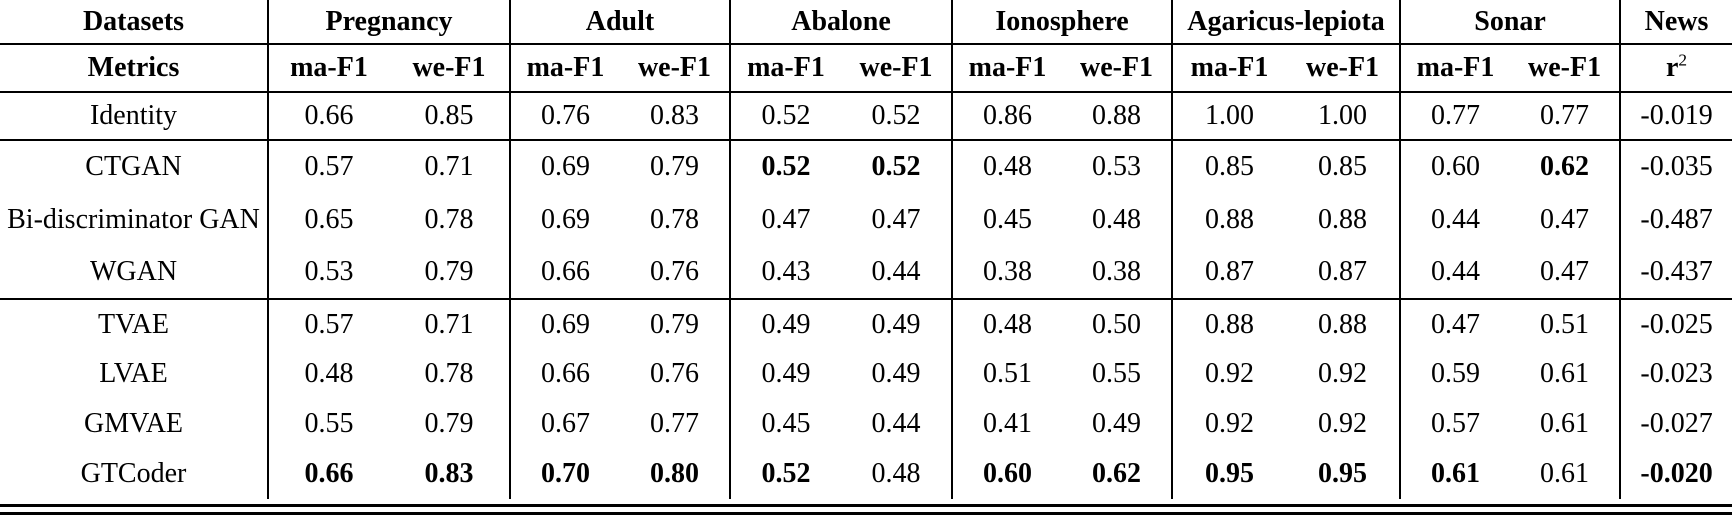 This screenshot has width=1732, height=516. I want to click on header-group-sonar: Sonar, so click(1511, 22).